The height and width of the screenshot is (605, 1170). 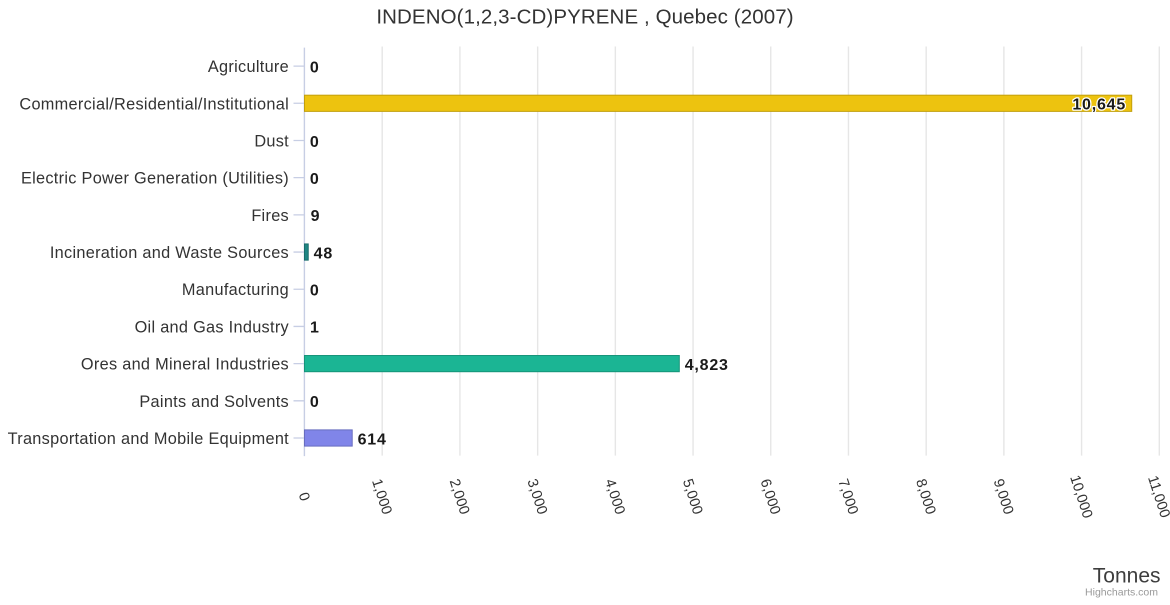 What do you see at coordinates (323, 253) in the screenshot?
I see `svg-text: 48` at bounding box center [323, 253].